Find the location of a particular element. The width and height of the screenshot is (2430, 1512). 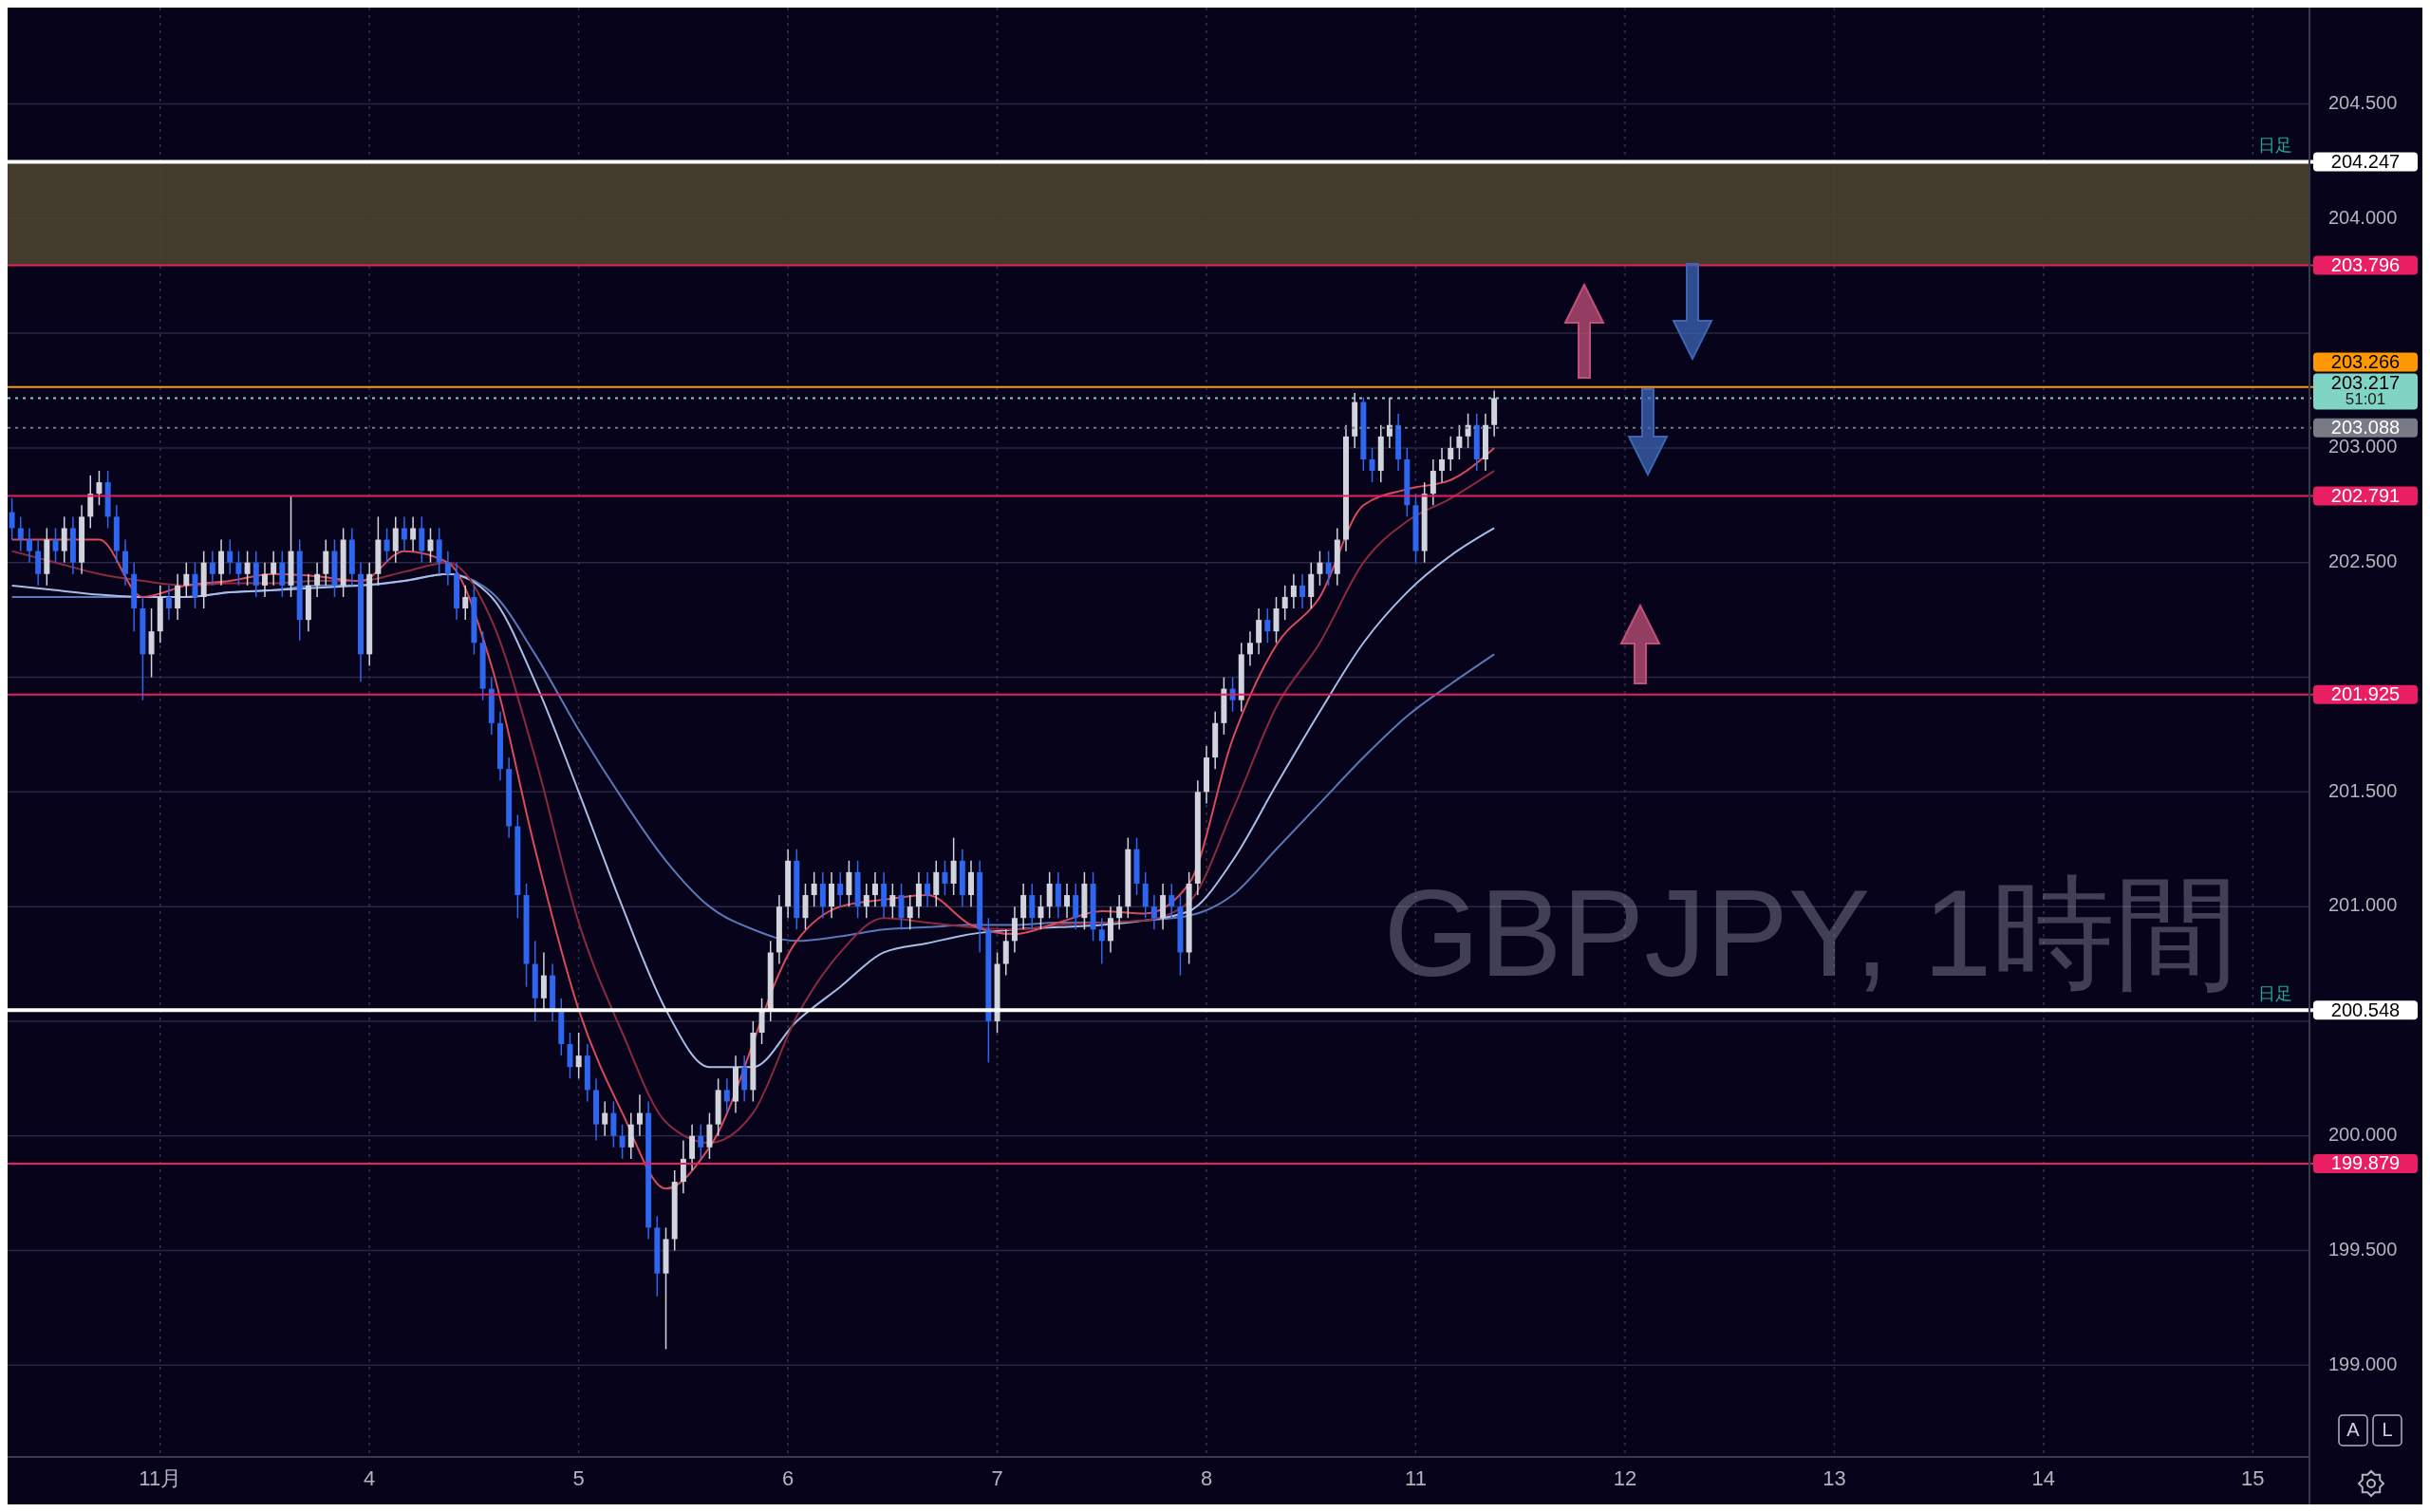

ref-line-label: 202.791 is located at coordinates (2365, 495).